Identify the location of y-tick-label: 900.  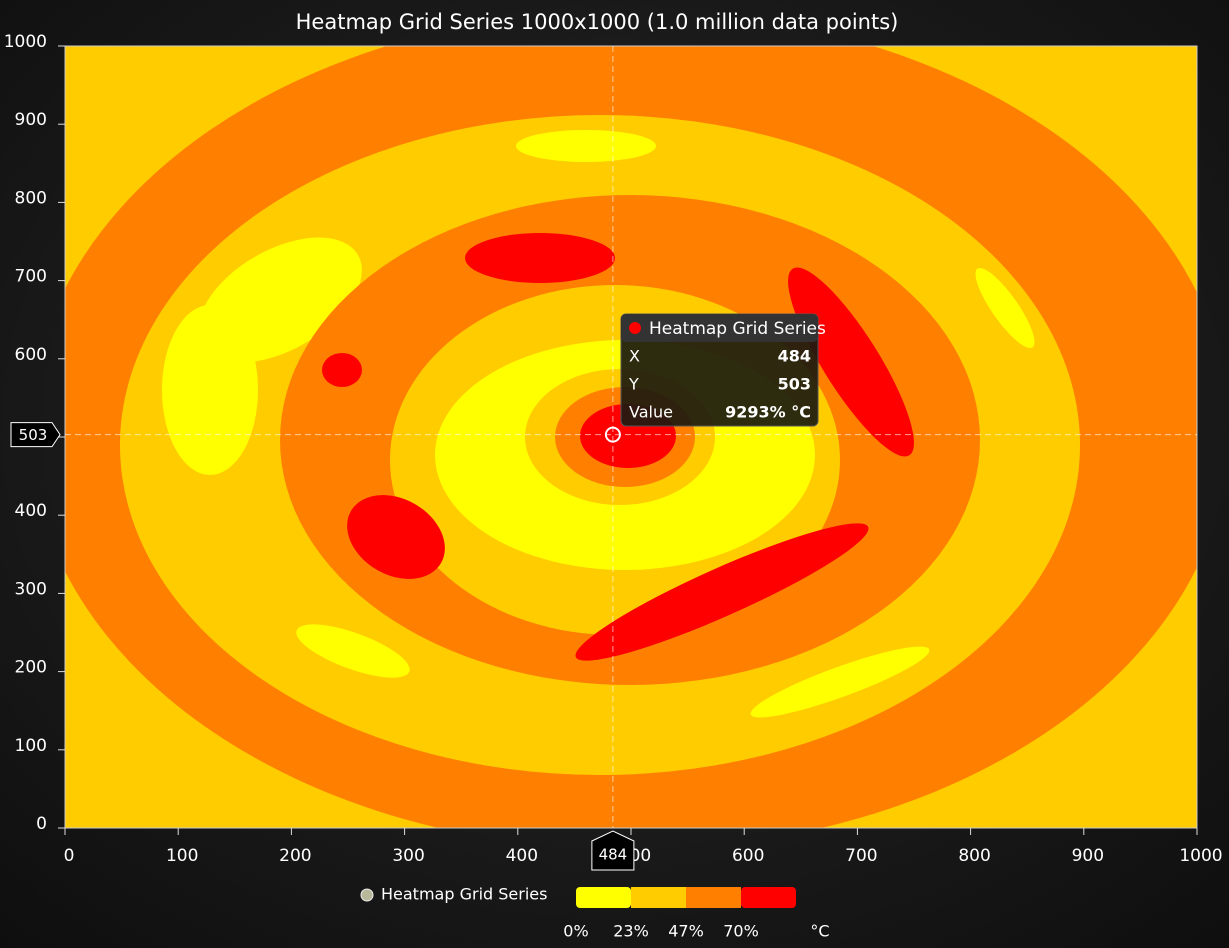
(31, 120).